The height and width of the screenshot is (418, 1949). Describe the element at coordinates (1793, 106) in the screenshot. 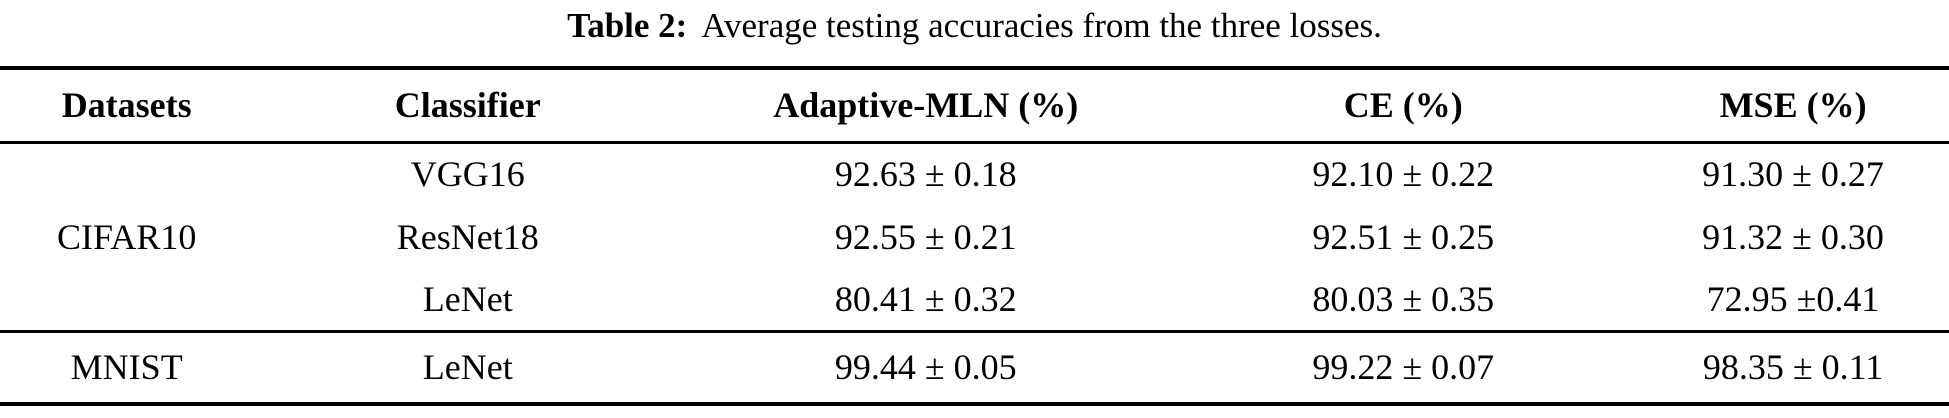

I see `column-header-mse: MSE (%)` at that location.